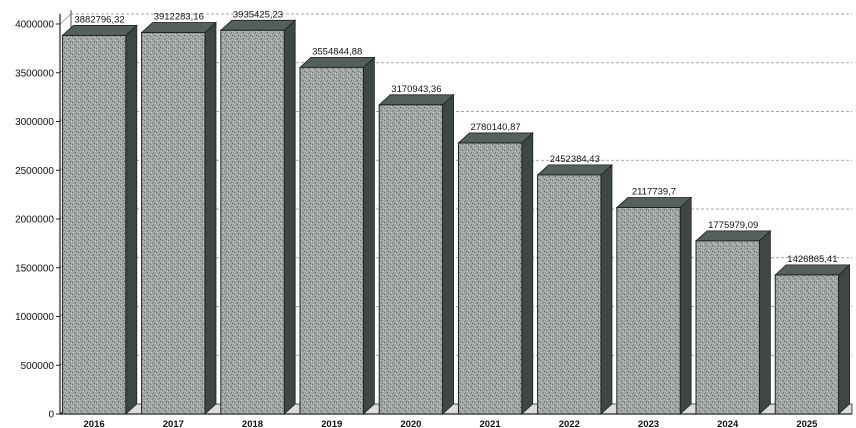 This screenshot has width=856, height=428. I want to click on bar-value-label: 2452384,43, so click(575, 159).